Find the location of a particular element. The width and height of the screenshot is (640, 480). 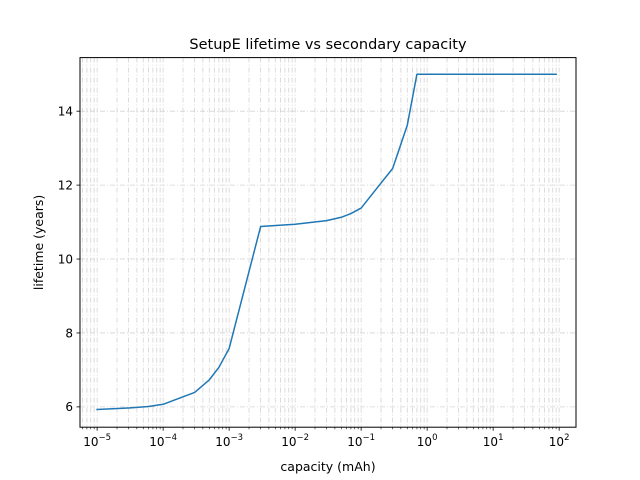

y-tick-label: 14 is located at coordinates (65, 111).